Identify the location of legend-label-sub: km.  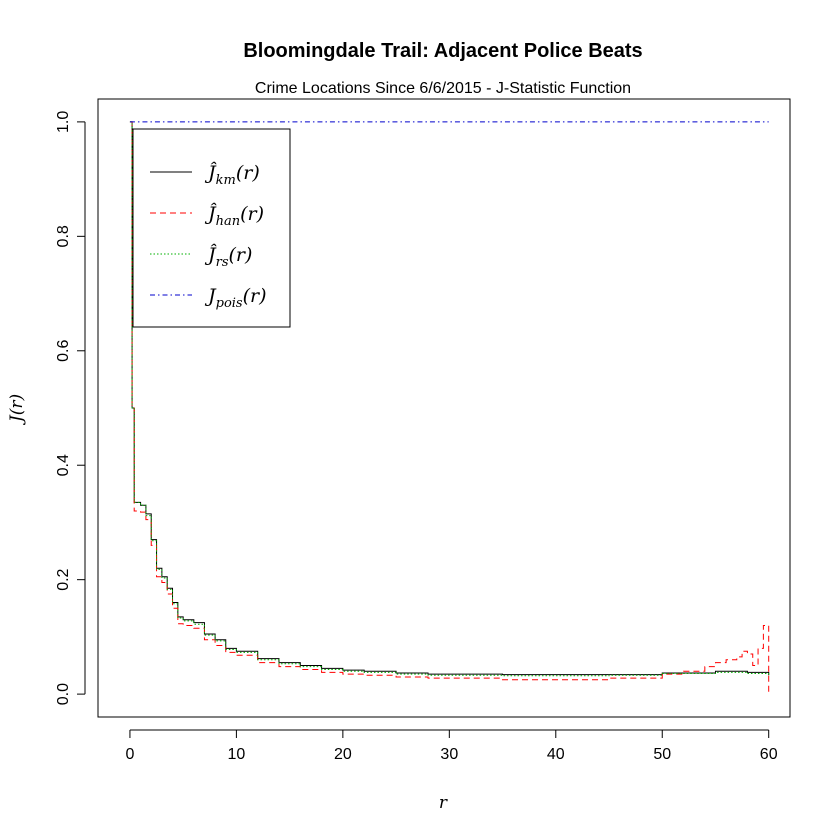
(226, 180).